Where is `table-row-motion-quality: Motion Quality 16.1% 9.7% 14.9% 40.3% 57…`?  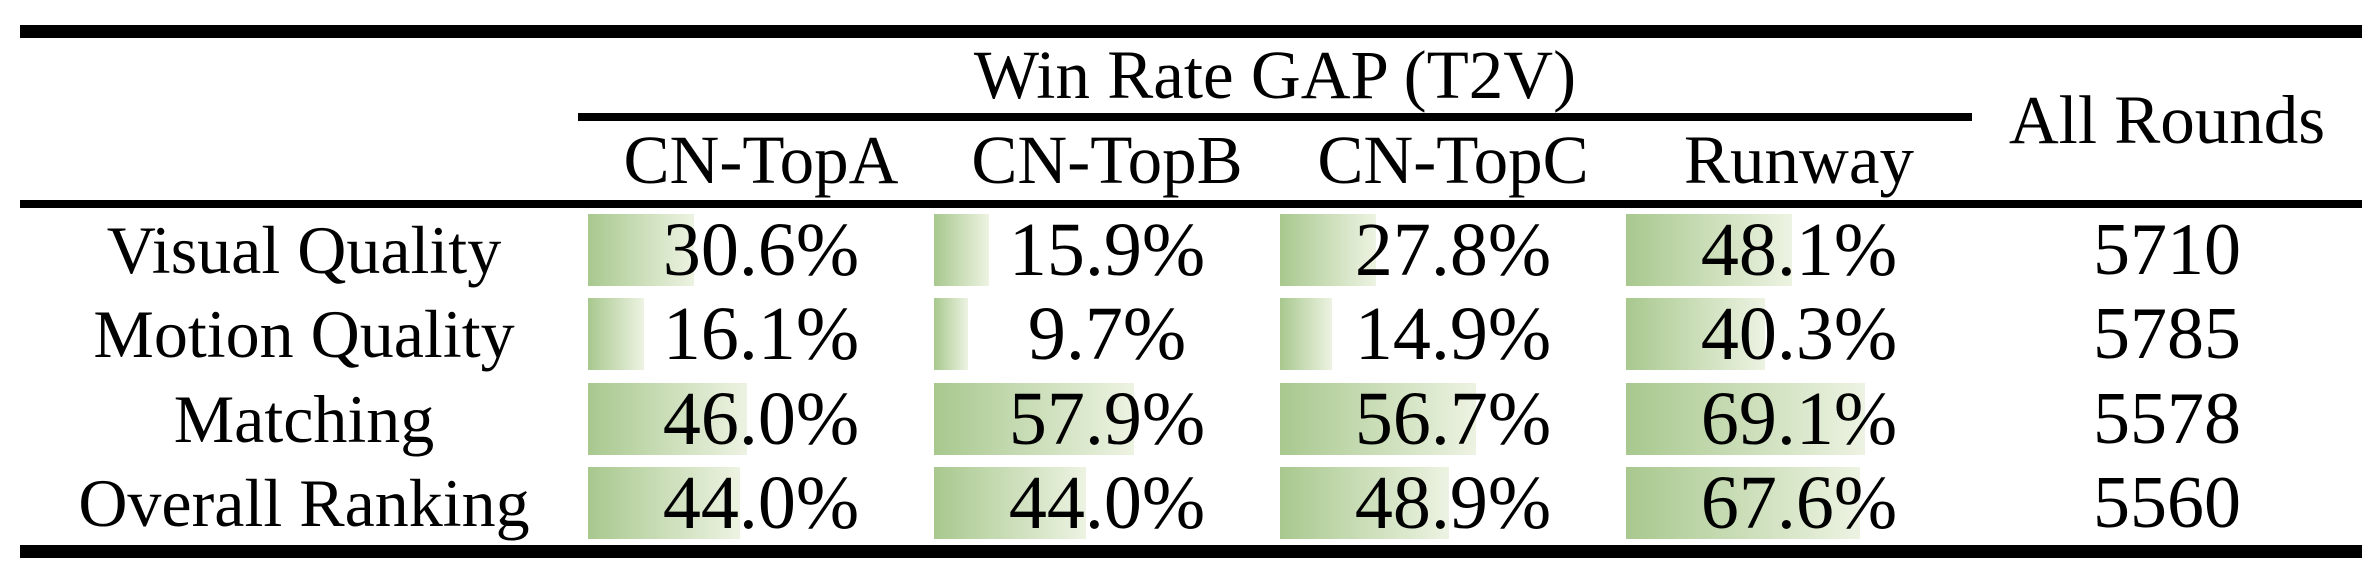
table-row-motion-quality: Motion Quality 16.1% 9.7% 14.9% 40.3% 57… is located at coordinates (1191, 334).